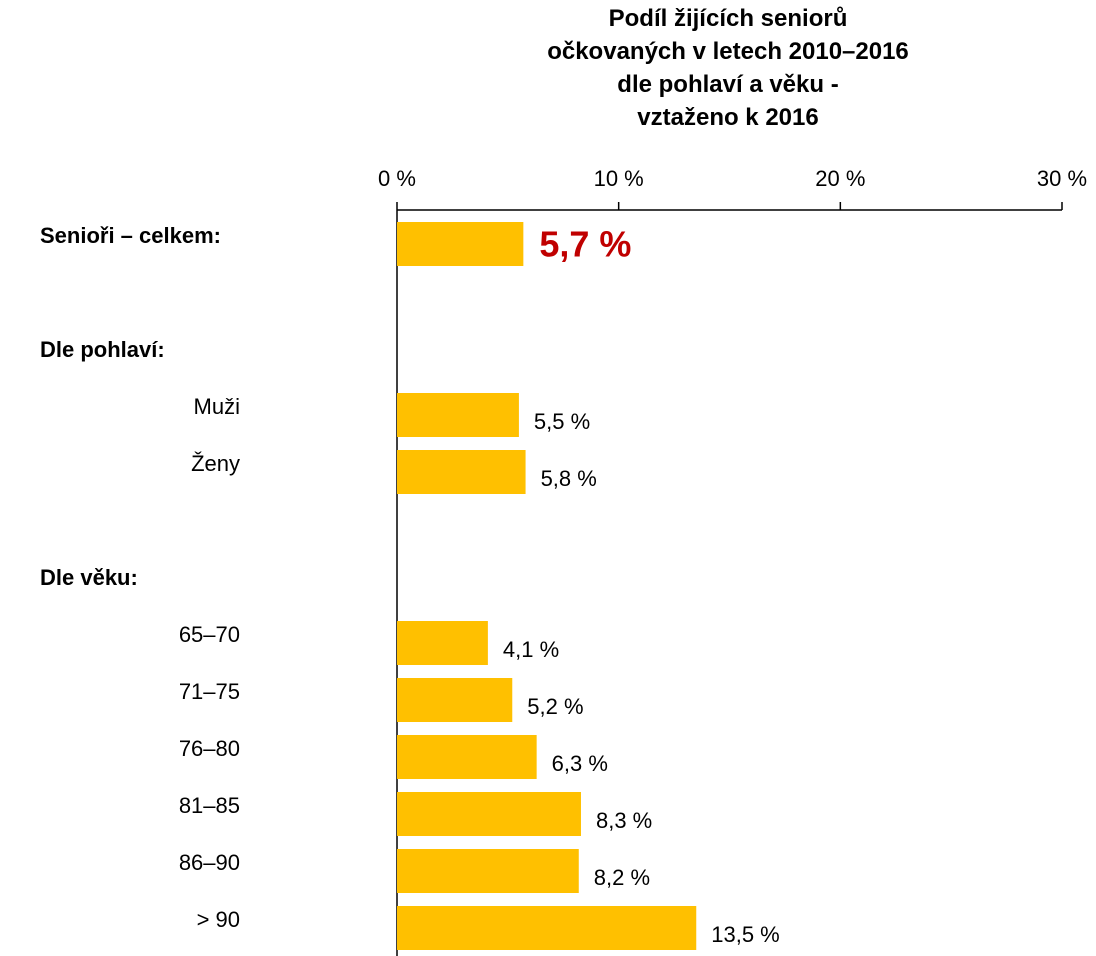 The height and width of the screenshot is (956, 1096). What do you see at coordinates (209, 748) in the screenshot?
I see `category-label: 76–80` at bounding box center [209, 748].